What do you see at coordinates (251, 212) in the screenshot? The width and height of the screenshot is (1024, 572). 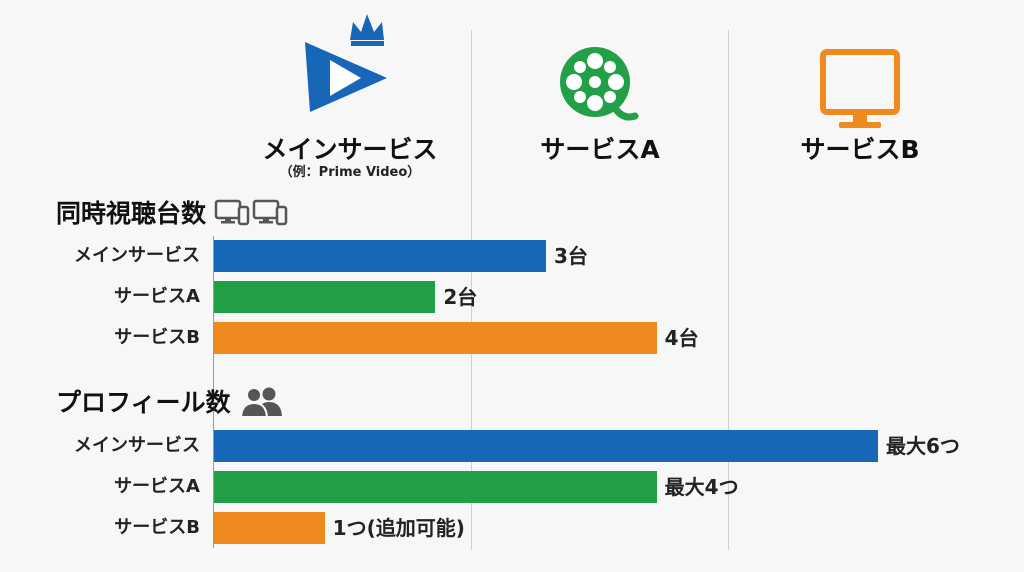 I see `devices-icon` at bounding box center [251, 212].